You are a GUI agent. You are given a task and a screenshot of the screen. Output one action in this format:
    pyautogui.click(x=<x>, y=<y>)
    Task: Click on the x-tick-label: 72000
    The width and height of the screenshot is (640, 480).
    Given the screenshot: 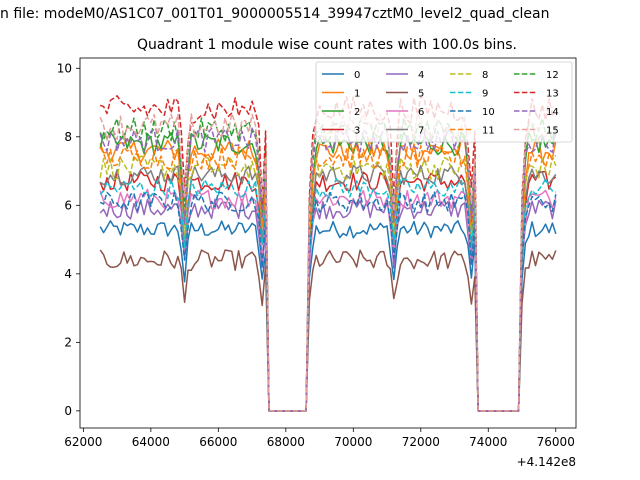 What is the action you would take?
    pyautogui.click(x=421, y=442)
    